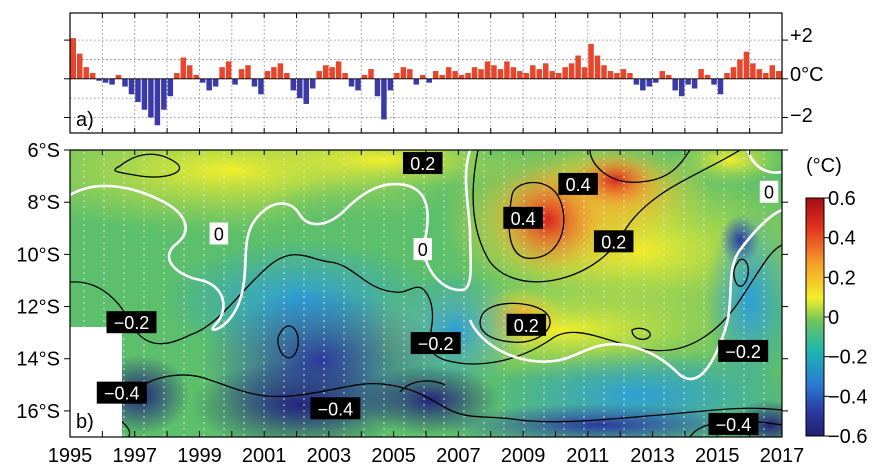  What do you see at coordinates (782, 456) in the screenshot?
I see `x-tick-label: 2017` at bounding box center [782, 456].